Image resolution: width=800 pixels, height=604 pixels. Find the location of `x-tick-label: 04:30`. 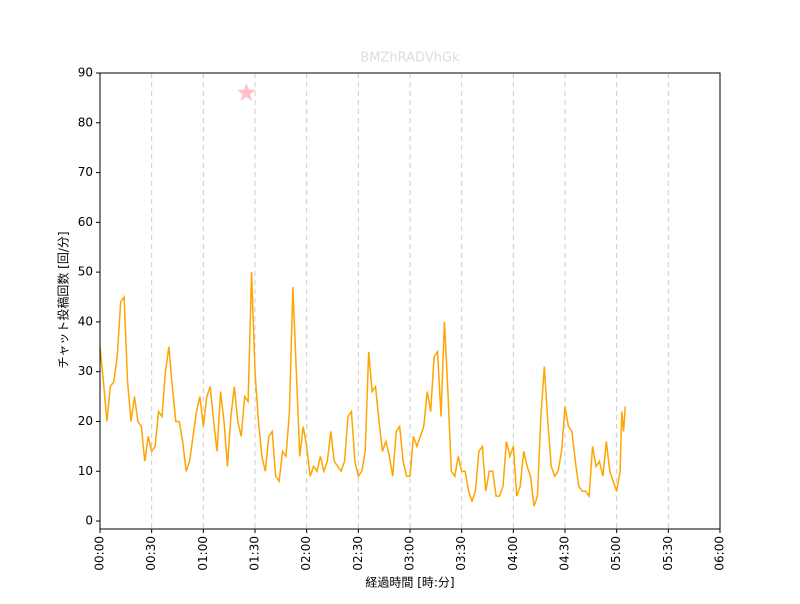

x-tick-label: 04:30 is located at coordinates (565, 553).